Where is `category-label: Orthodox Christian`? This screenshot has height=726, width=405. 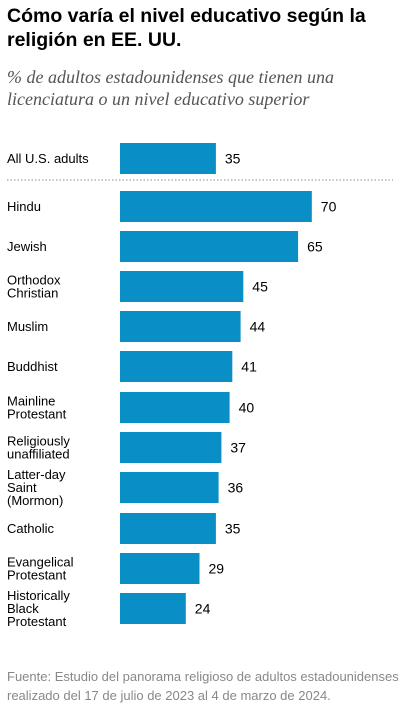 category-label: Orthodox Christian is located at coordinates (34, 287).